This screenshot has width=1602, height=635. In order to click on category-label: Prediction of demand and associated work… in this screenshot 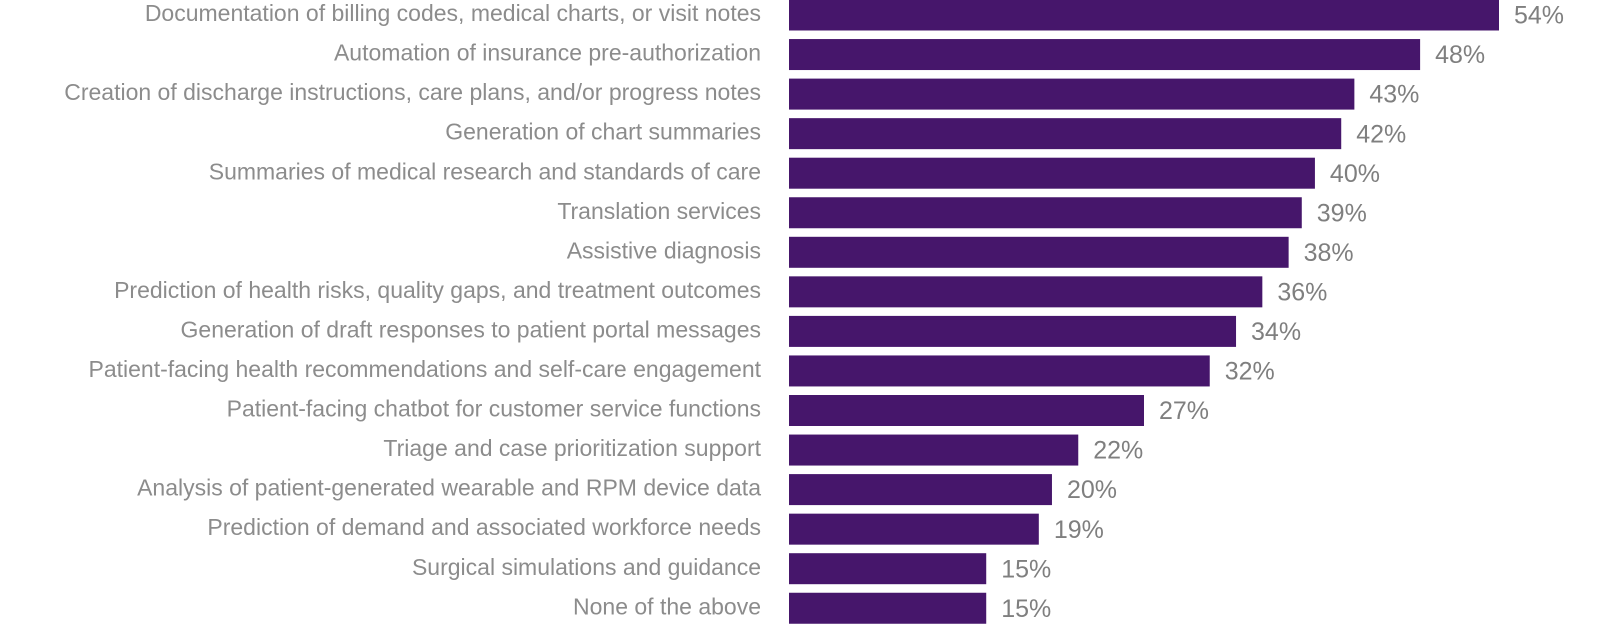, I will do `click(484, 527)`.